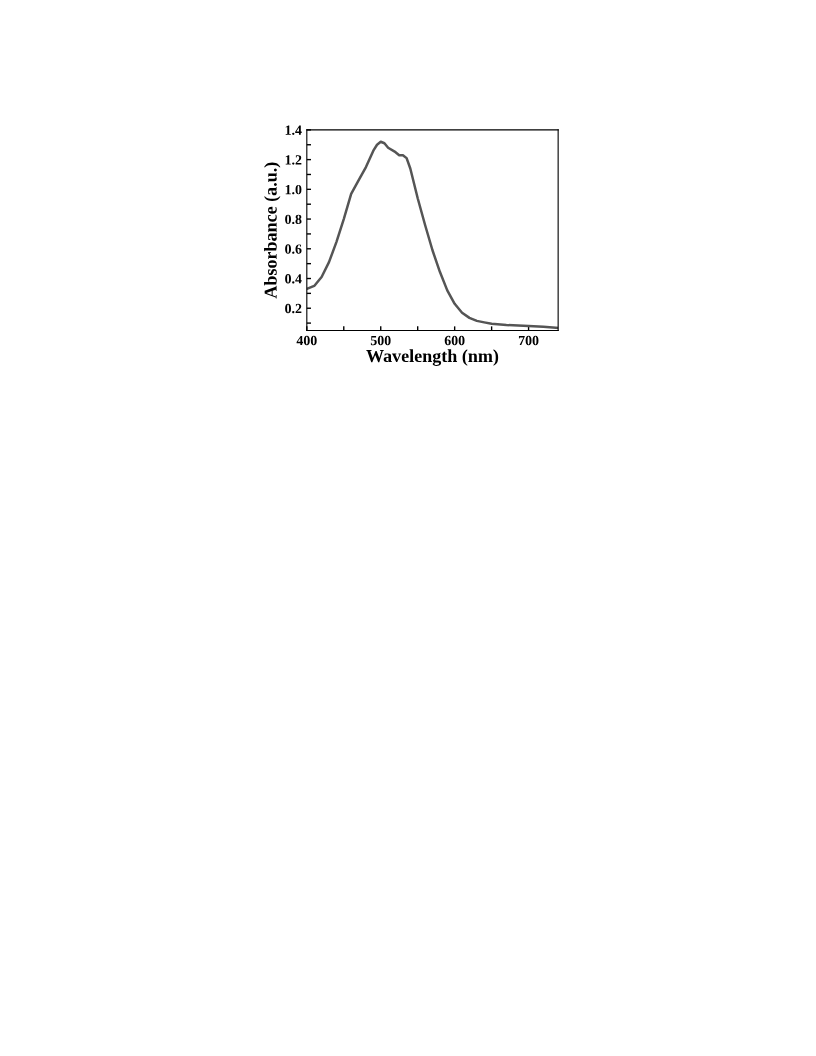 Image resolution: width=816 pixels, height=1056 pixels. Describe the element at coordinates (432, 357) in the screenshot. I see `x-axis-title: Wavelength (nm)` at that location.